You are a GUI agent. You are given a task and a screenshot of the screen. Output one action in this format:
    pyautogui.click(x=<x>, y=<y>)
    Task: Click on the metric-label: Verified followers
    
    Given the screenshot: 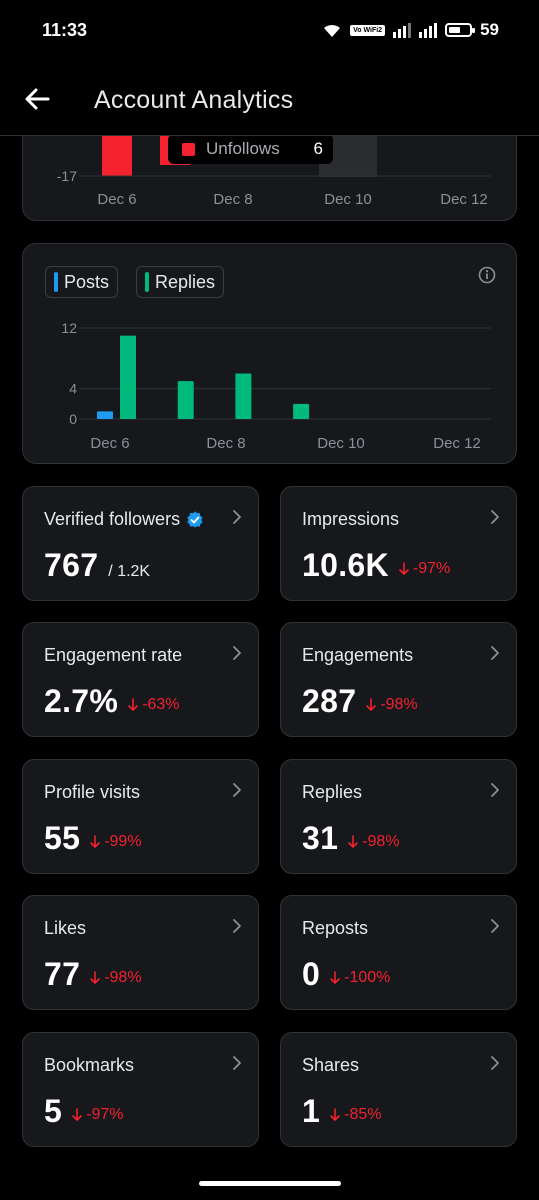 What is the action you would take?
    pyautogui.click(x=124, y=519)
    